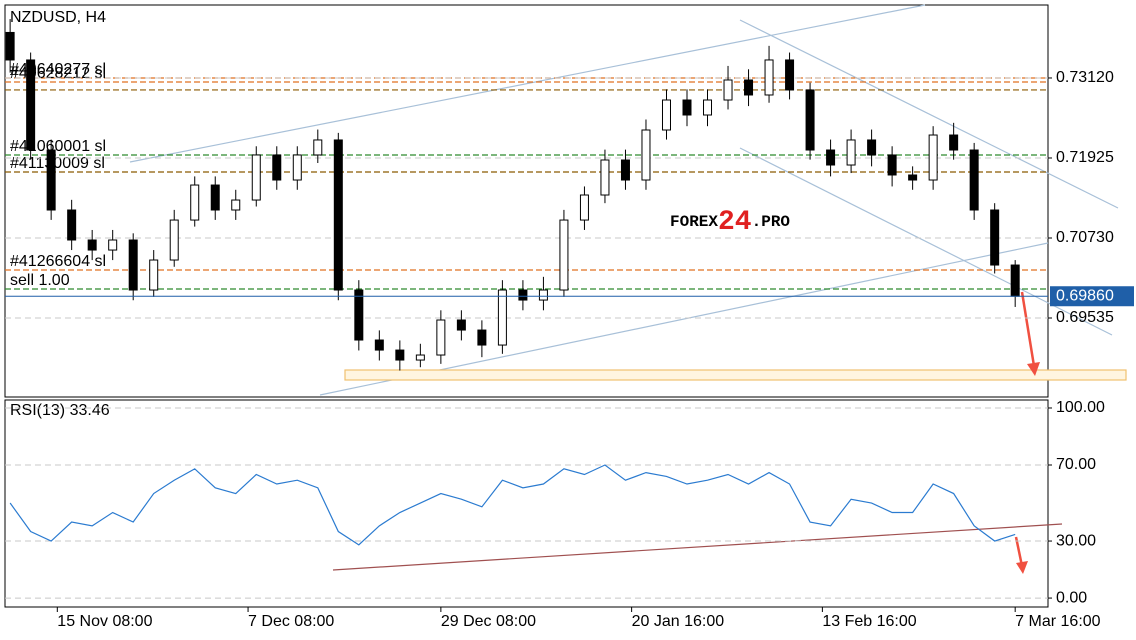 The image size is (1136, 640). What do you see at coordinates (57, 163) in the screenshot?
I see `order-label: #41130009 sl` at bounding box center [57, 163].